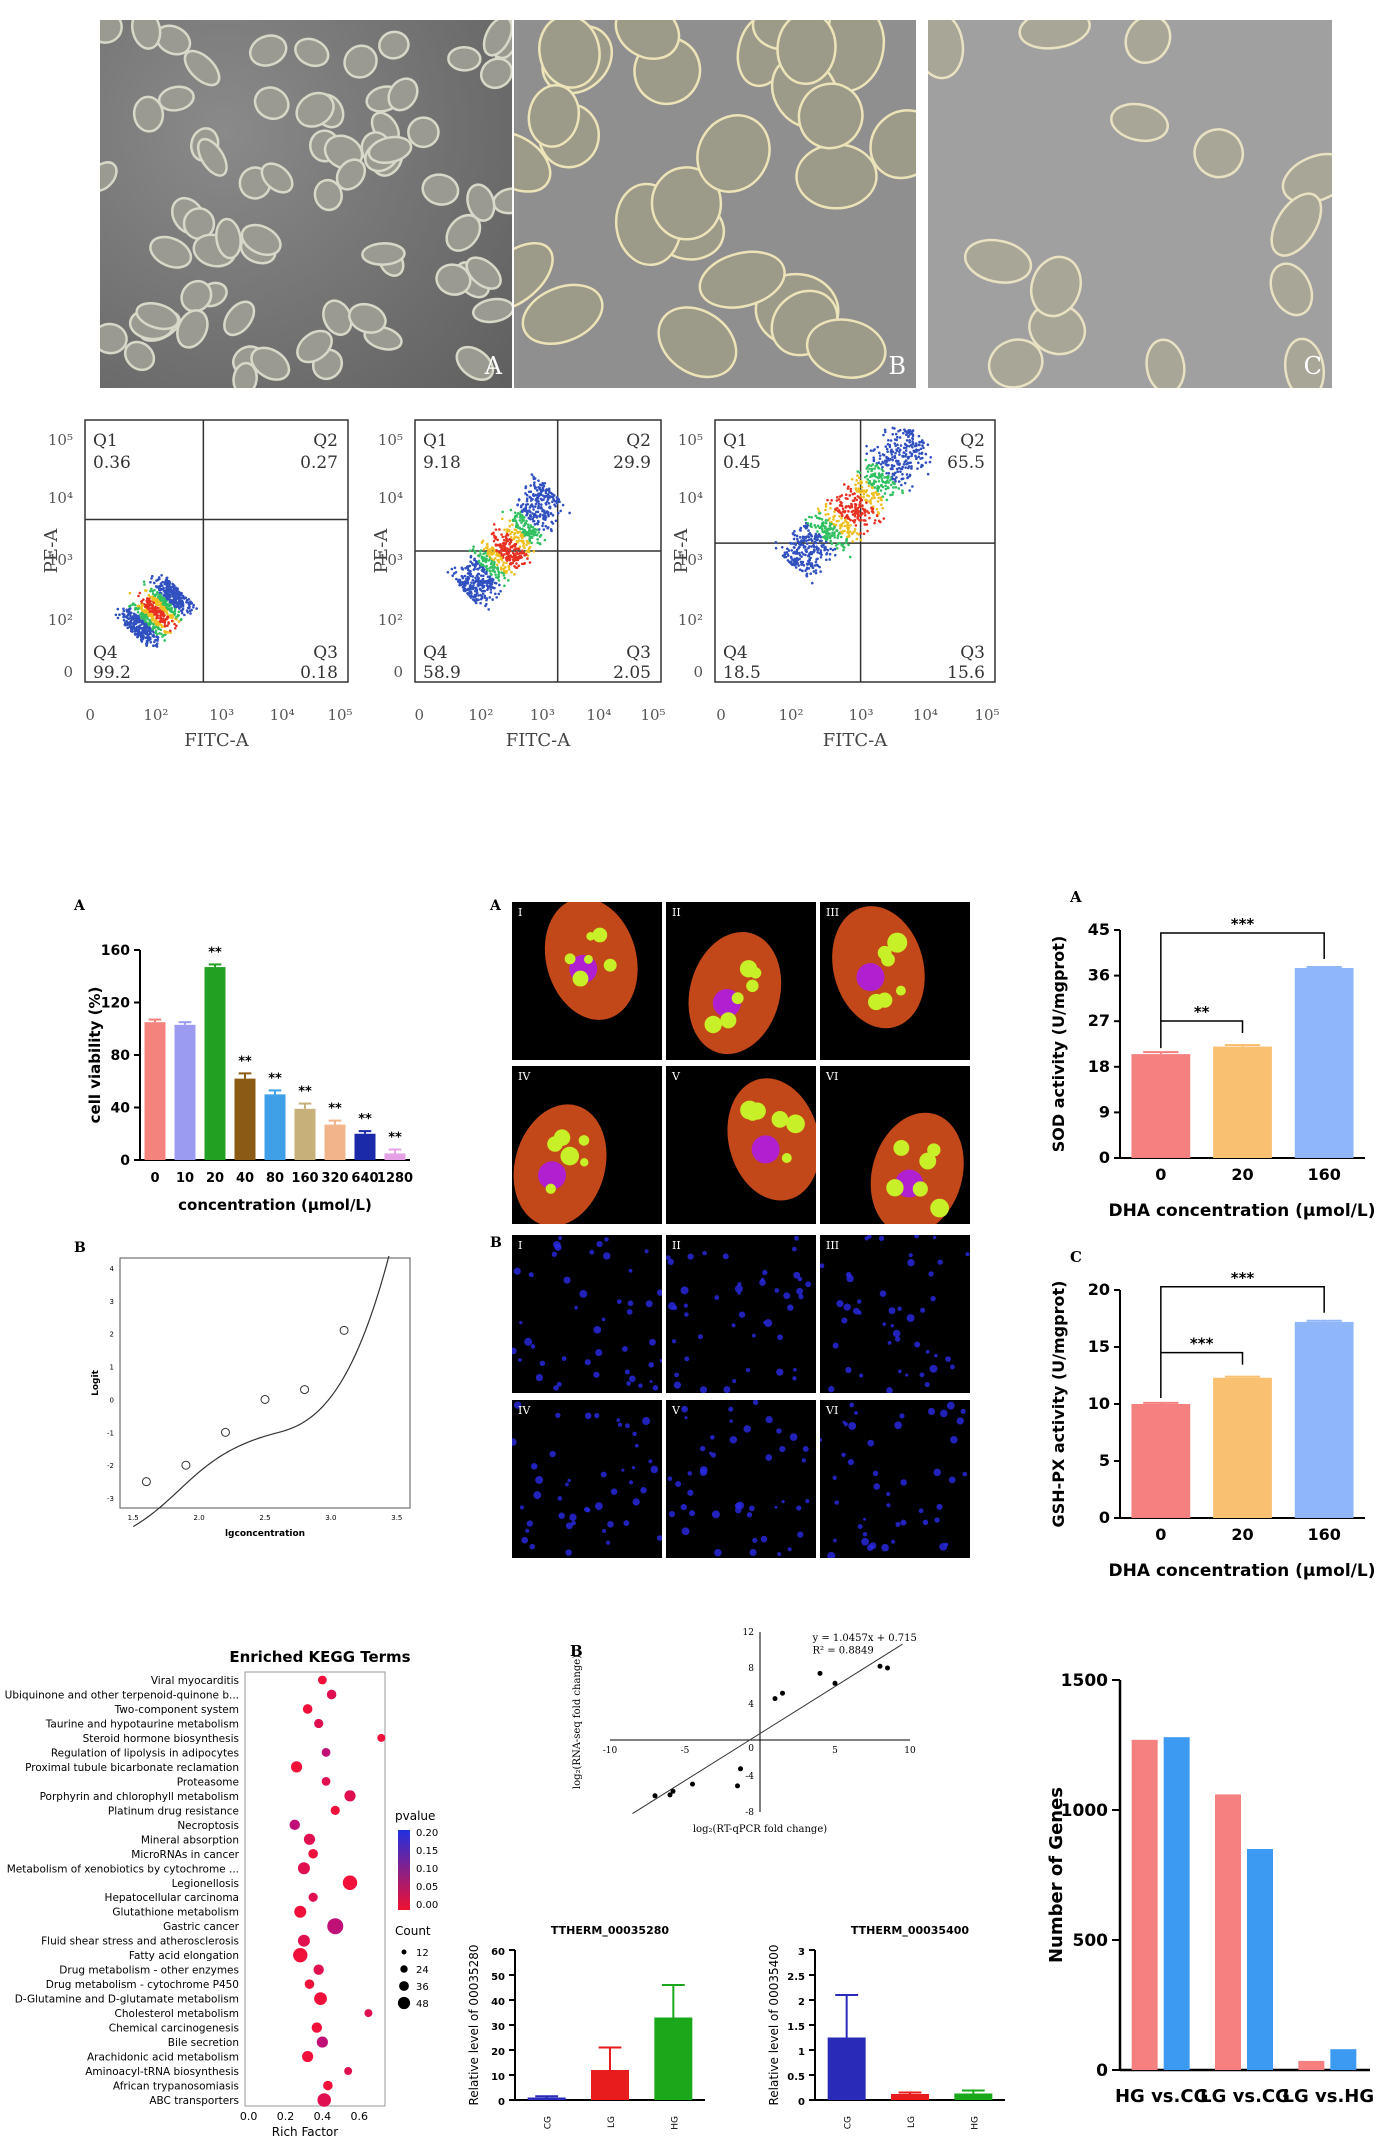 The width and height of the screenshot is (1394, 2139). Describe the element at coordinates (638, 441) in the screenshot. I see `quadrant-q2: Q2` at that location.